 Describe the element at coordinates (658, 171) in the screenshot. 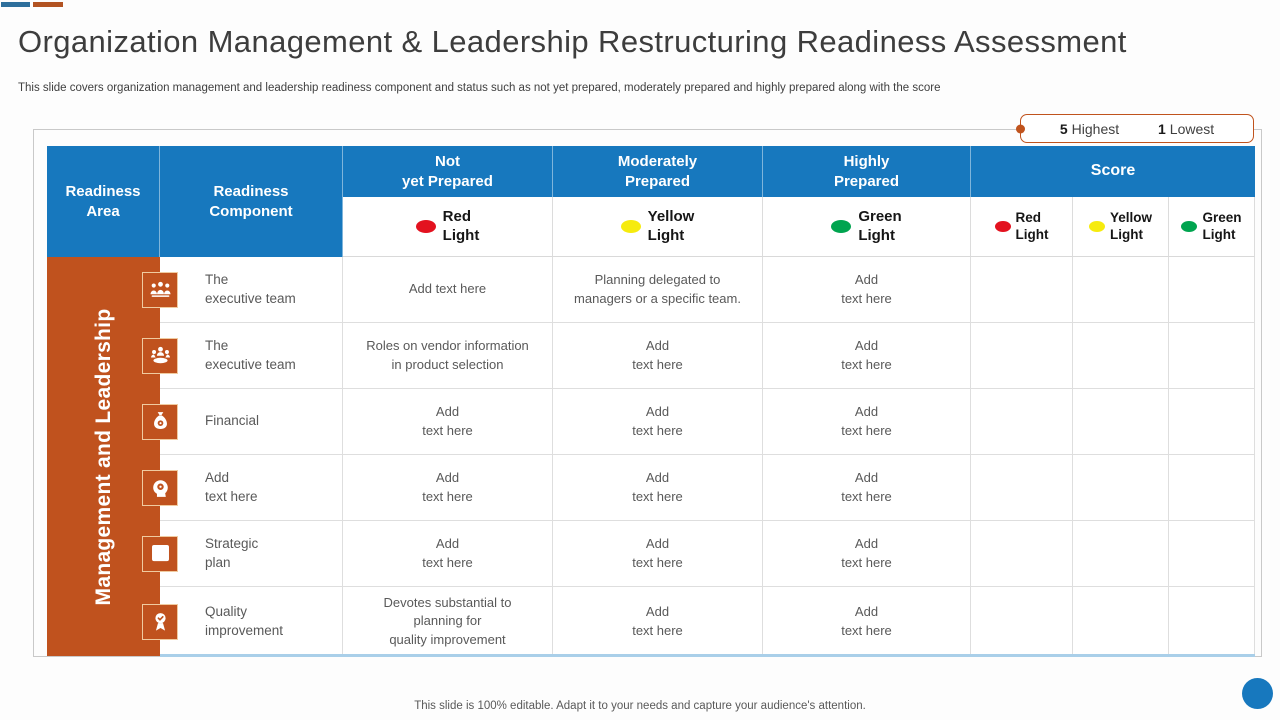

I see `header-moderately-prepared: Moderately Prepared` at that location.